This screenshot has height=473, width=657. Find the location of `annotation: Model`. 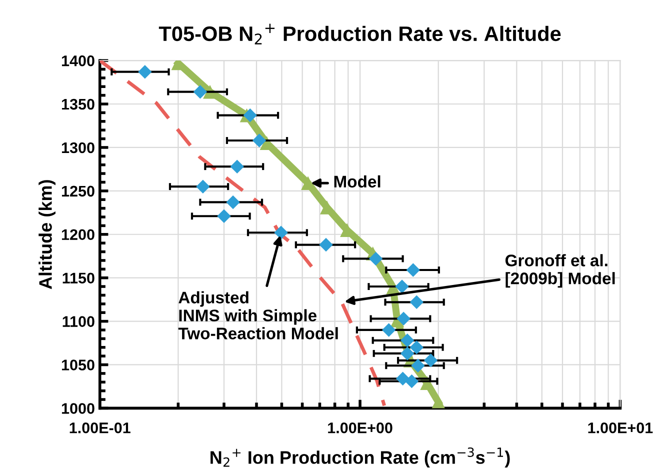

annotation: Model is located at coordinates (357, 181).